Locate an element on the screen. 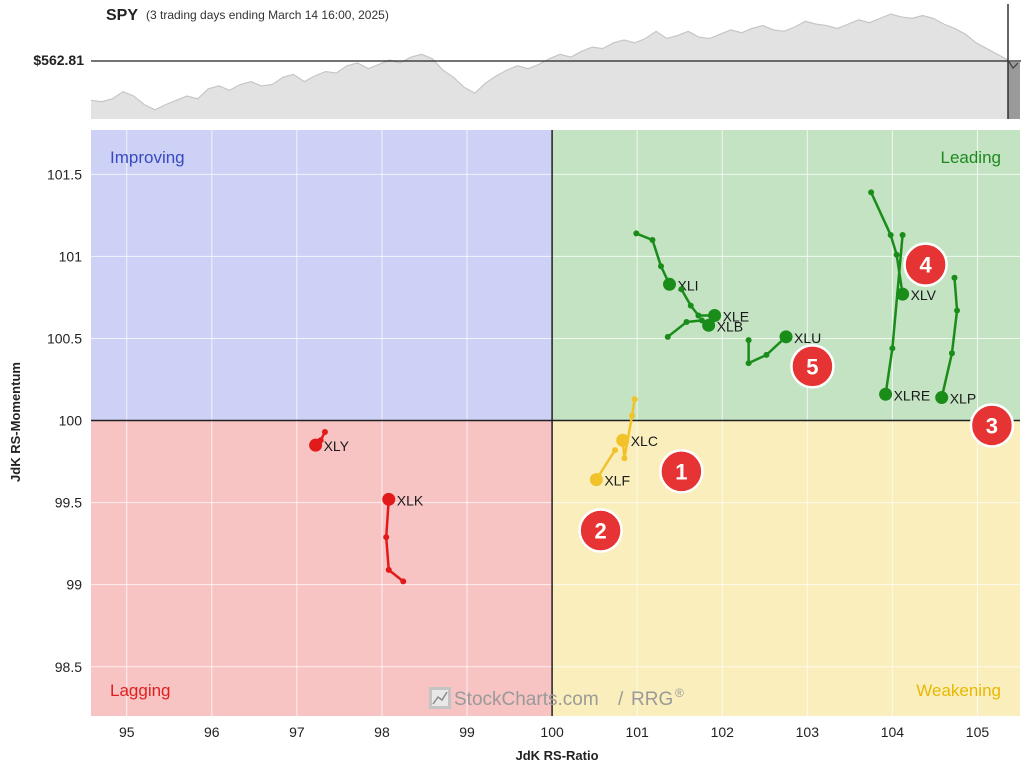 This screenshot has height=762, width=1024. quadrant-label-leading: Leading is located at coordinates (970, 157).